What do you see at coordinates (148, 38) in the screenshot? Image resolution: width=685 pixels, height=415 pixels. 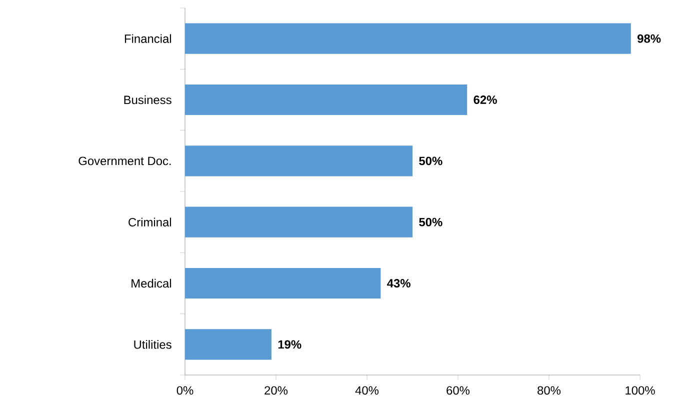 I see `y-tick-label: Financial` at bounding box center [148, 38].